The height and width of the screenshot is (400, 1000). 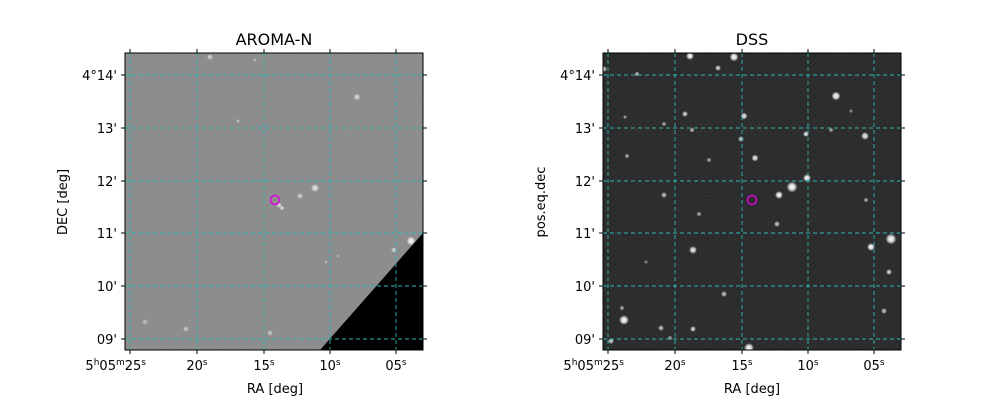 I want to click on aroma-xtick-label-1: 10s, so click(x=330, y=366).